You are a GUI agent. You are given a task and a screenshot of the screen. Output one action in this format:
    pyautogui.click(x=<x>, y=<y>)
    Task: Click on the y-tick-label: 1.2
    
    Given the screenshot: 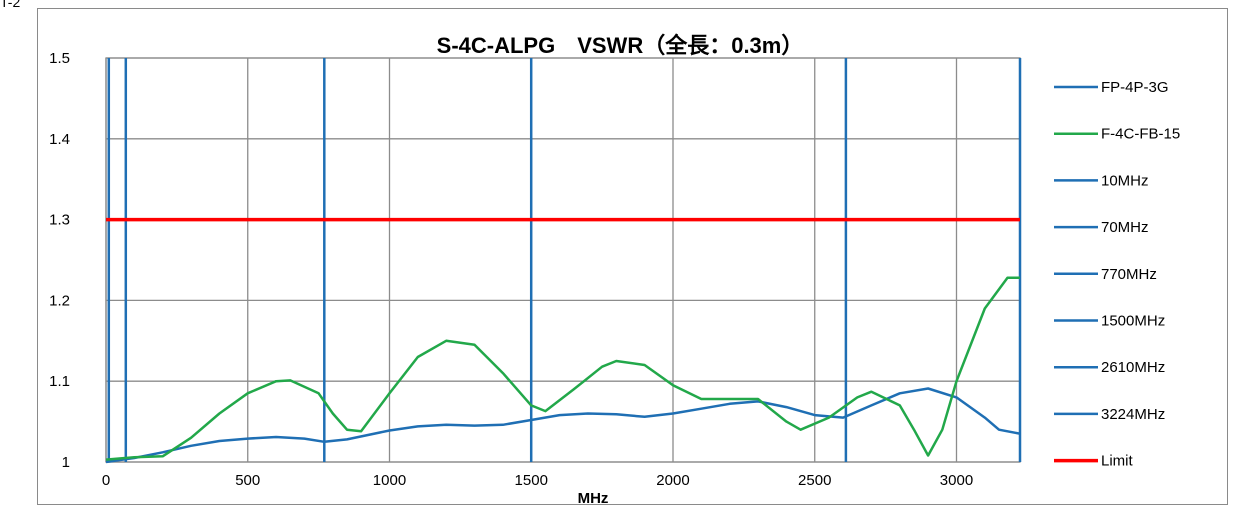 What is the action you would take?
    pyautogui.click(x=59, y=300)
    